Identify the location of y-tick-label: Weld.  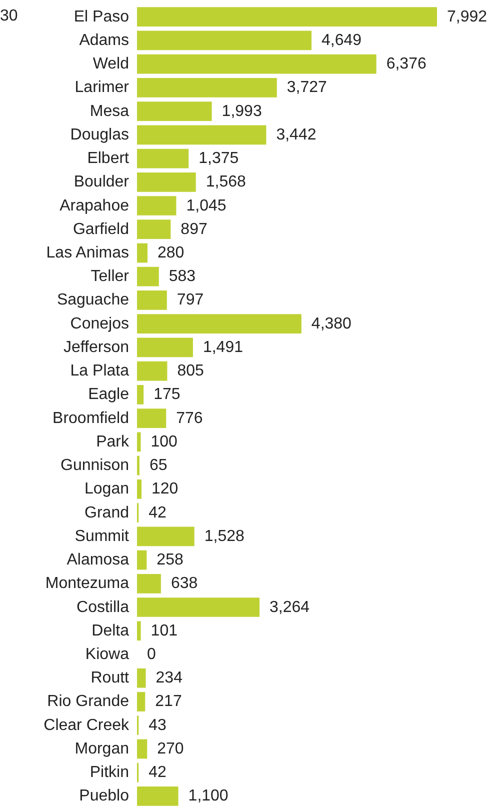
(110, 64).